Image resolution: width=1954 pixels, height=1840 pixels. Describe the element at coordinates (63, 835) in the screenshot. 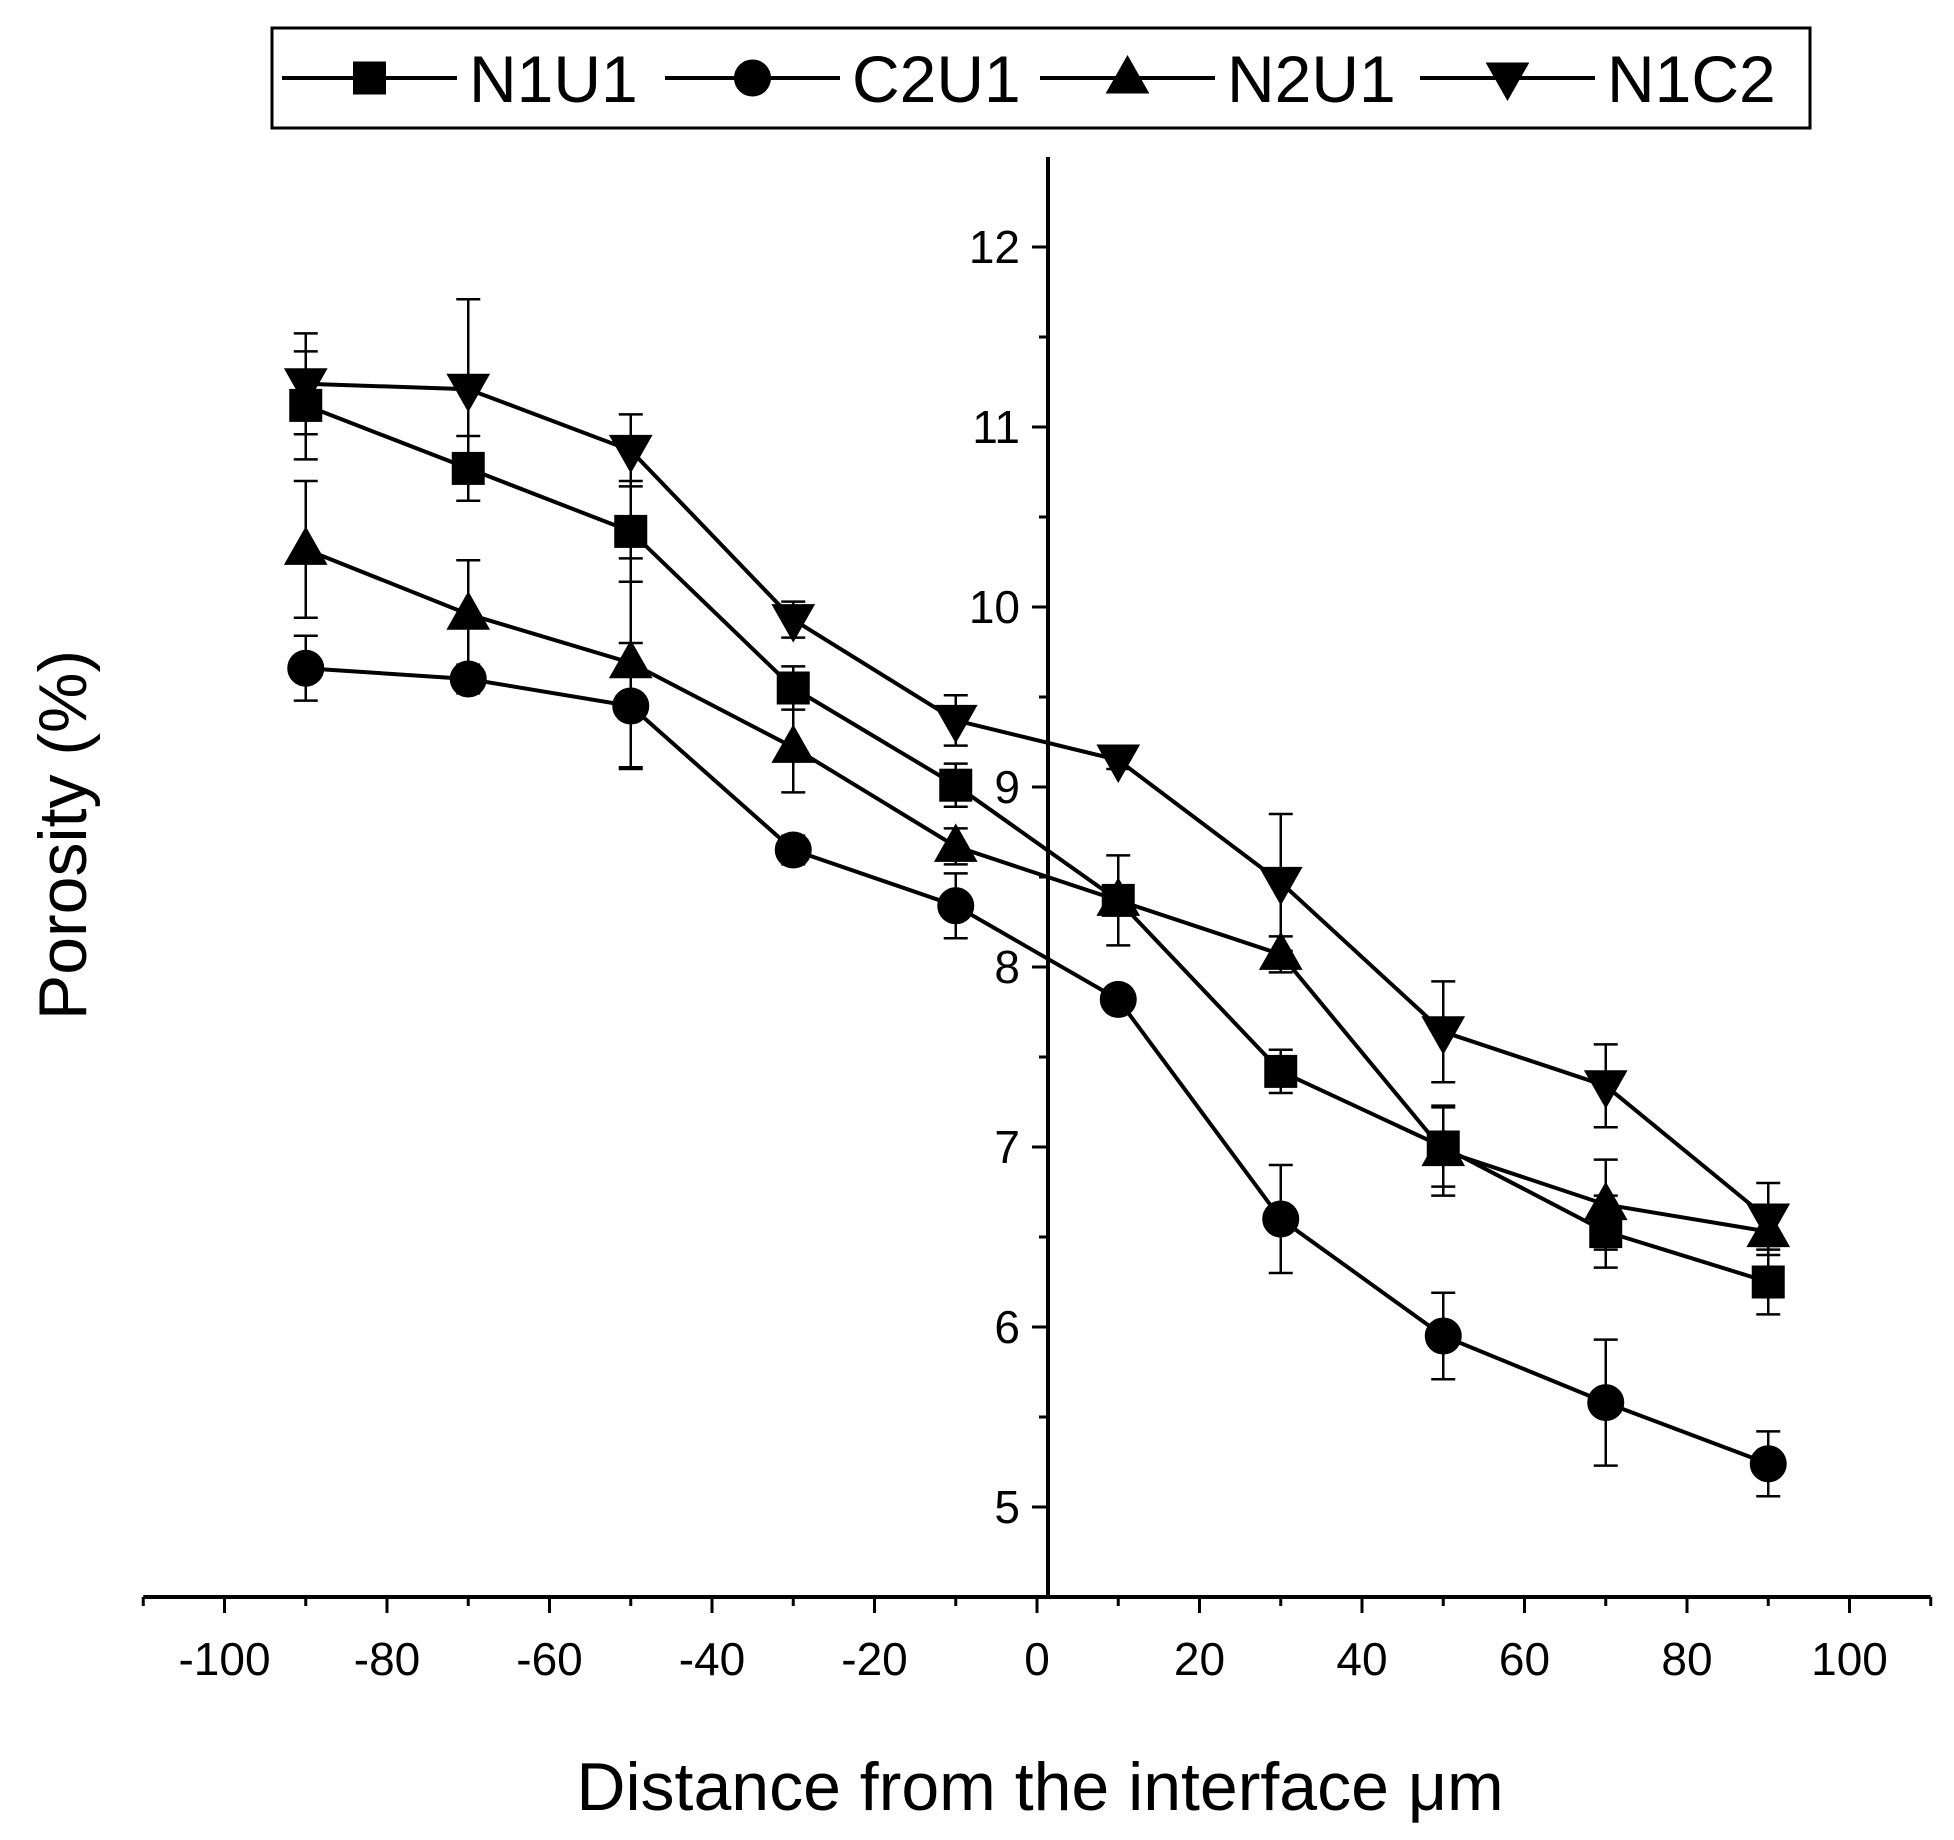

I see `y-axis-title: Porosity (%)` at that location.